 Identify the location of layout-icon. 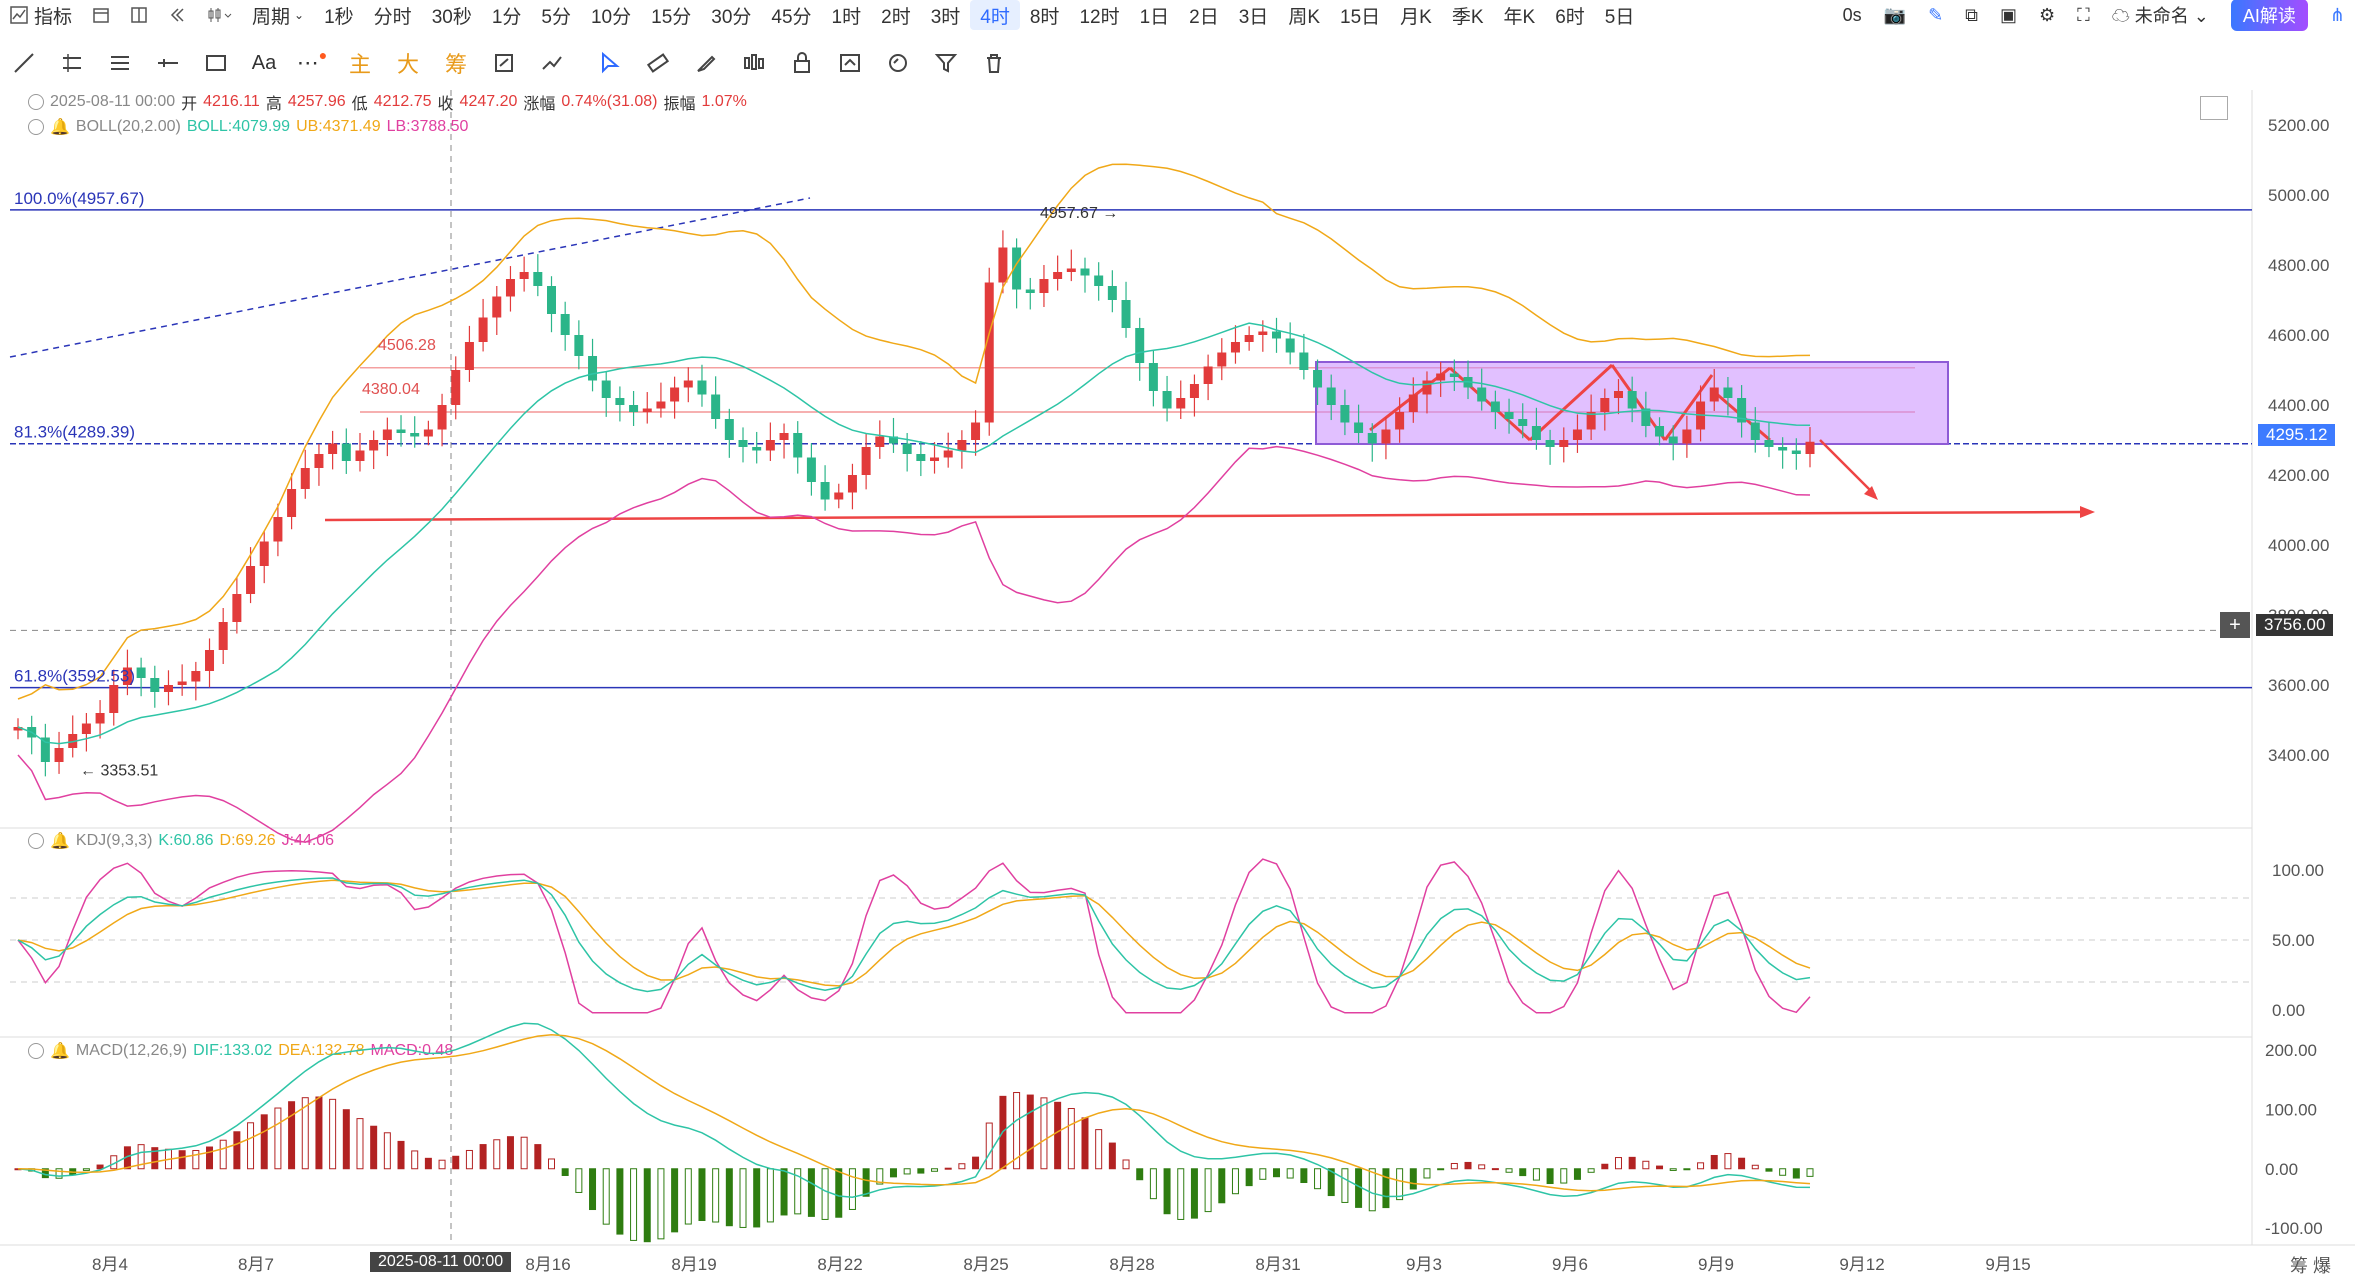
(139, 15).